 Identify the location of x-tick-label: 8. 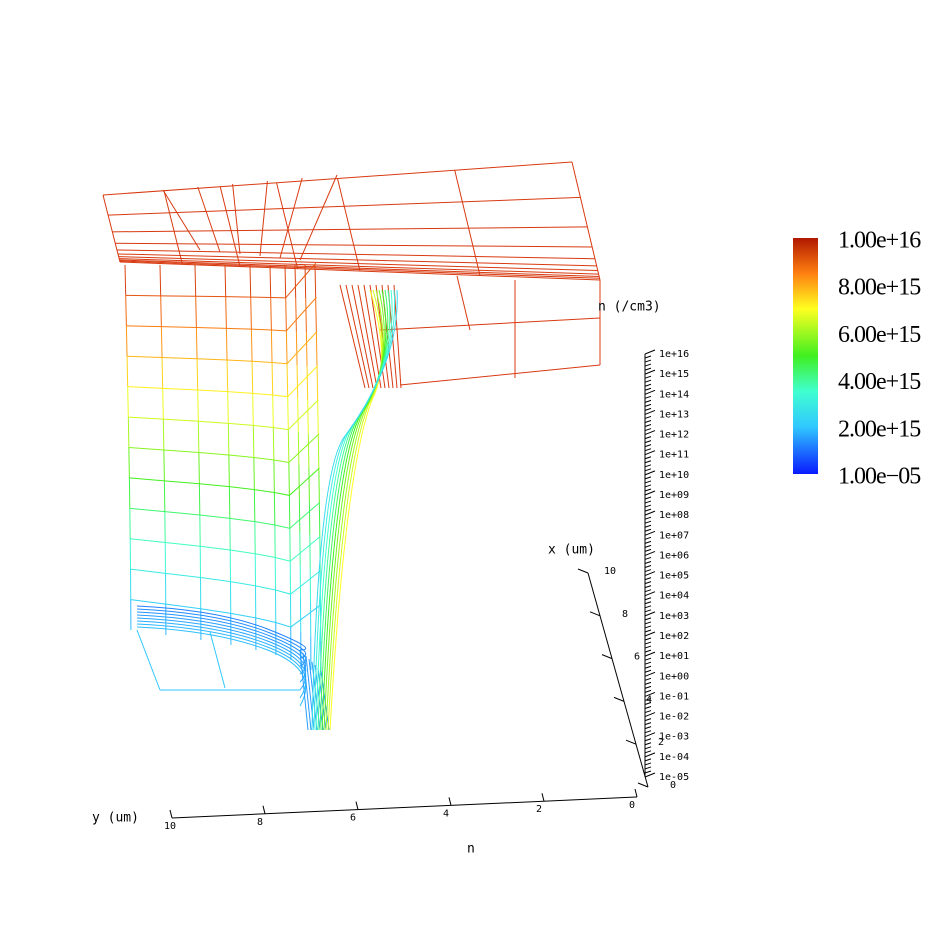
(625, 614).